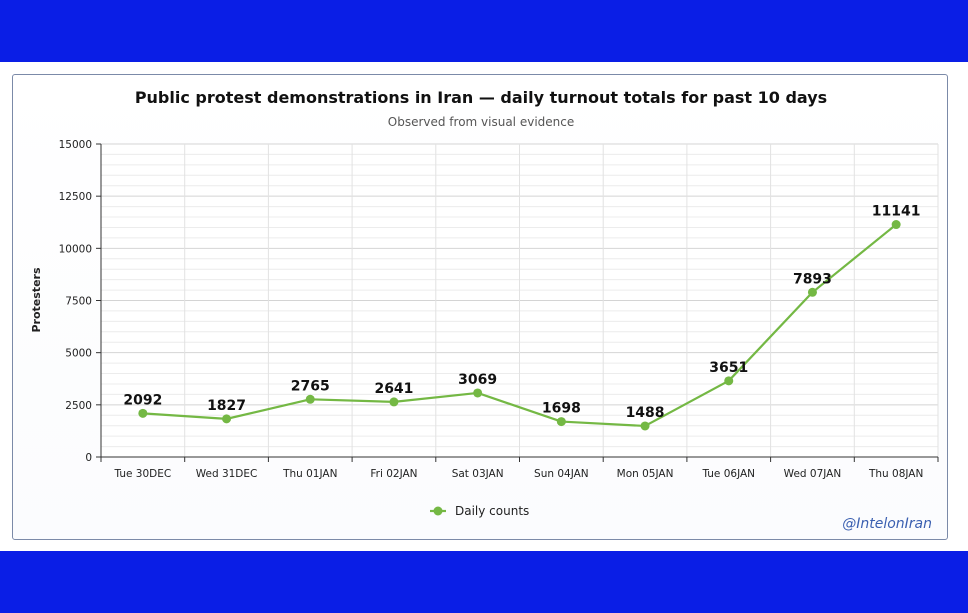  What do you see at coordinates (645, 413) in the screenshot?
I see `data-label: 1488` at bounding box center [645, 413].